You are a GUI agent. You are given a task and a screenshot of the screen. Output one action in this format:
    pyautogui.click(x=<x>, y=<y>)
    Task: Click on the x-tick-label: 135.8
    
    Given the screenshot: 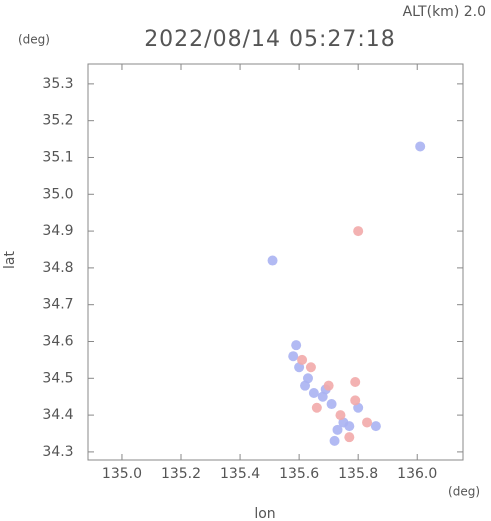 What is the action you would take?
    pyautogui.click(x=358, y=474)
    